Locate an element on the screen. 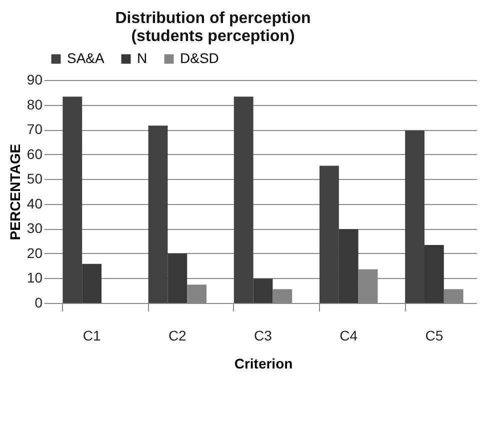 The image size is (504, 435). y-tick-label: 70 is located at coordinates (34, 129).